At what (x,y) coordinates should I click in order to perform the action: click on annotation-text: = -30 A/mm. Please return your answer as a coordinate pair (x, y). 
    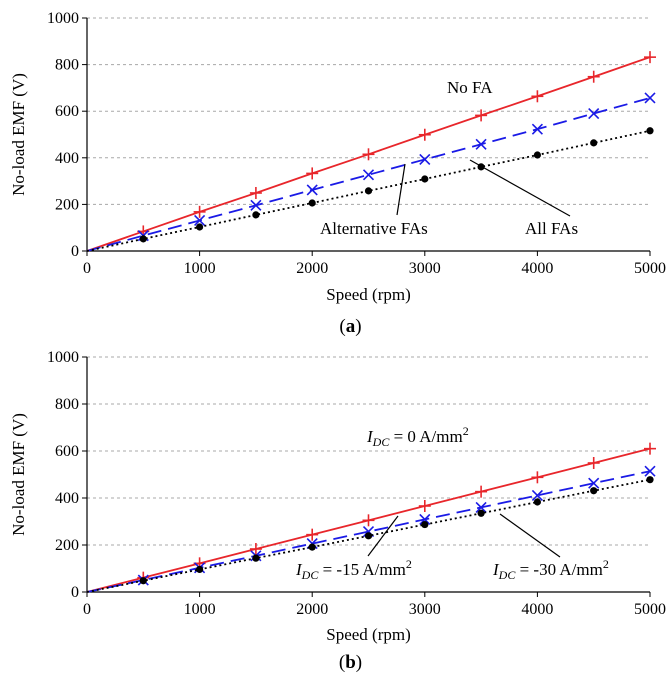
    Looking at the image, I should click on (559, 569).